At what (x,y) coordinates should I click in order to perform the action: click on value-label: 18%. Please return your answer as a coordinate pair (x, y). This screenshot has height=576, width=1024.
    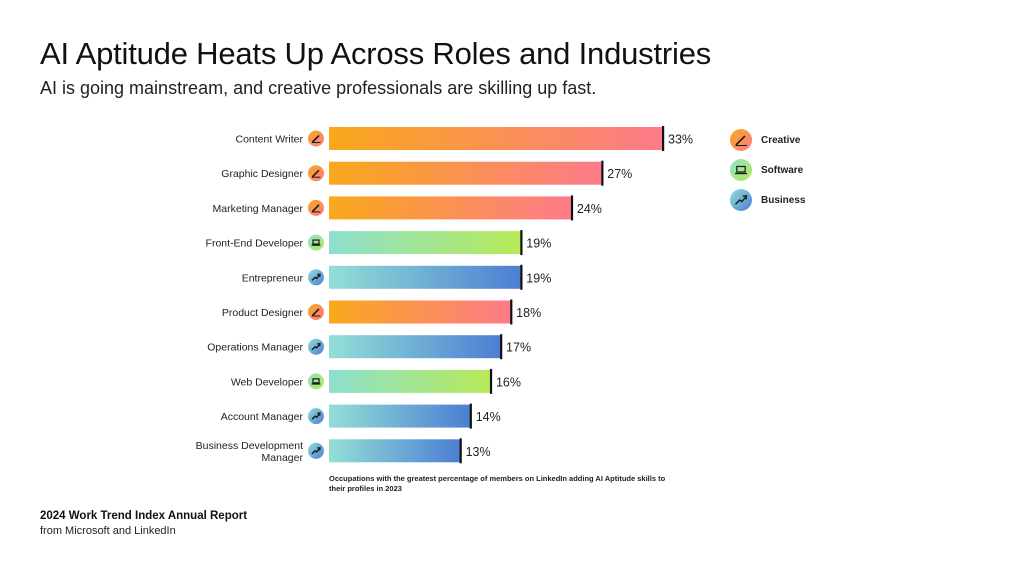
    Looking at the image, I should click on (528, 313).